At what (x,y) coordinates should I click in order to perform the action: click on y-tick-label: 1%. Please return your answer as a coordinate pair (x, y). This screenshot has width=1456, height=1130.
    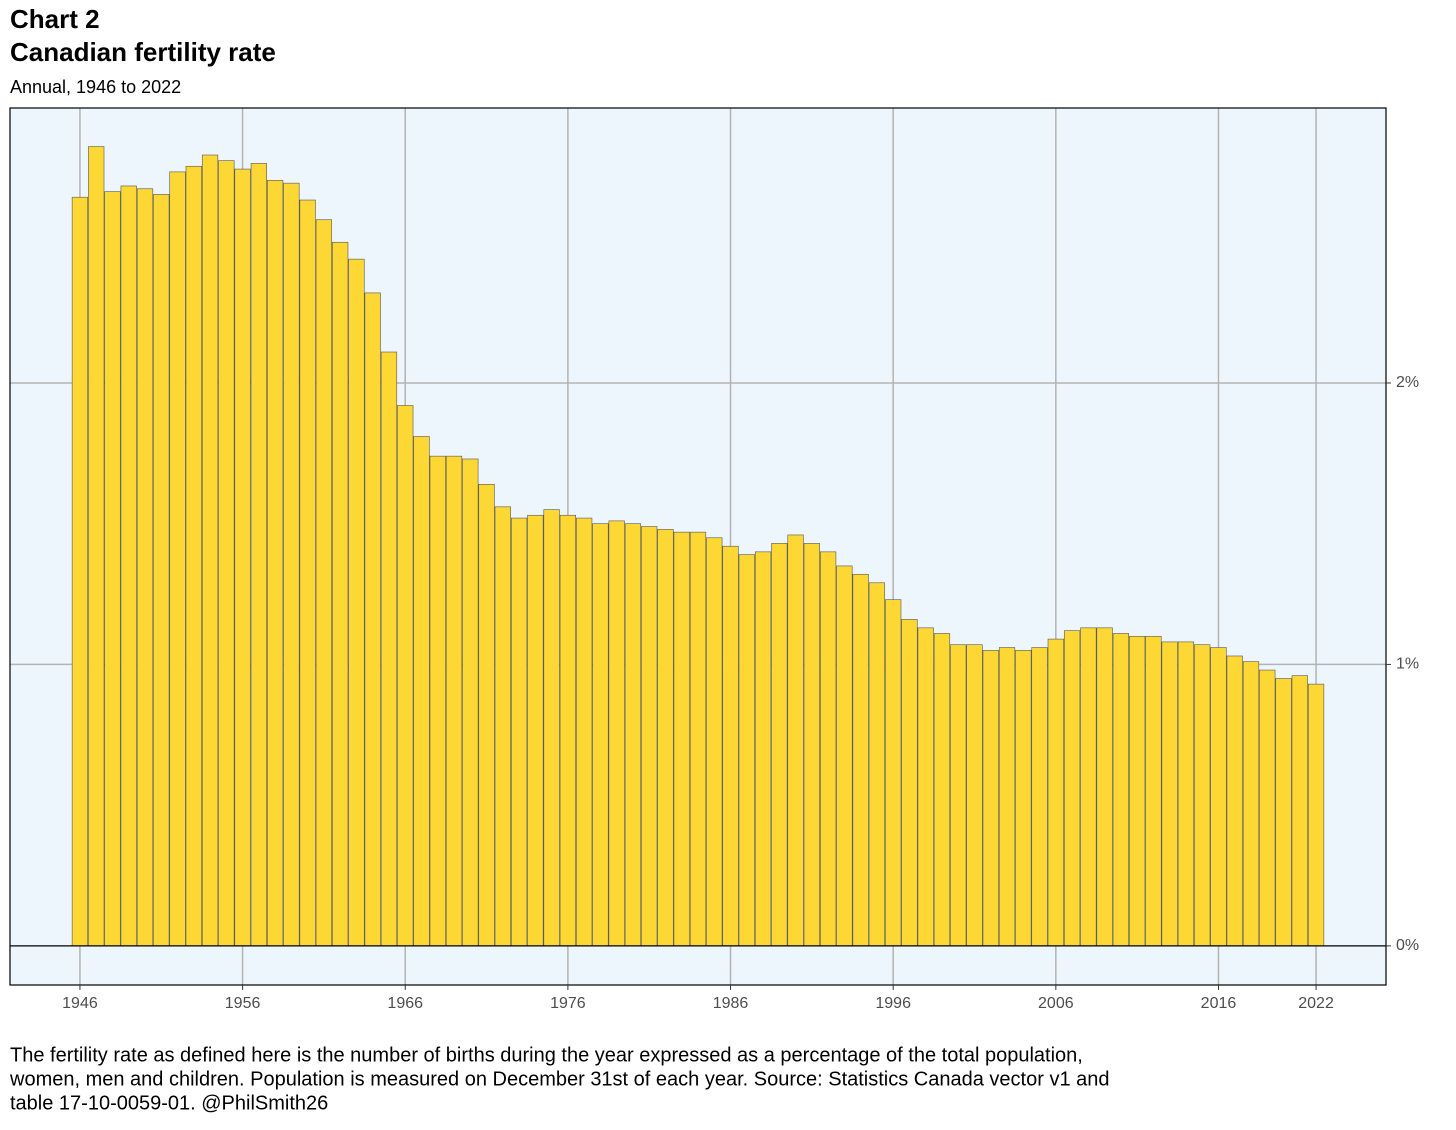
    Looking at the image, I should click on (1407, 664).